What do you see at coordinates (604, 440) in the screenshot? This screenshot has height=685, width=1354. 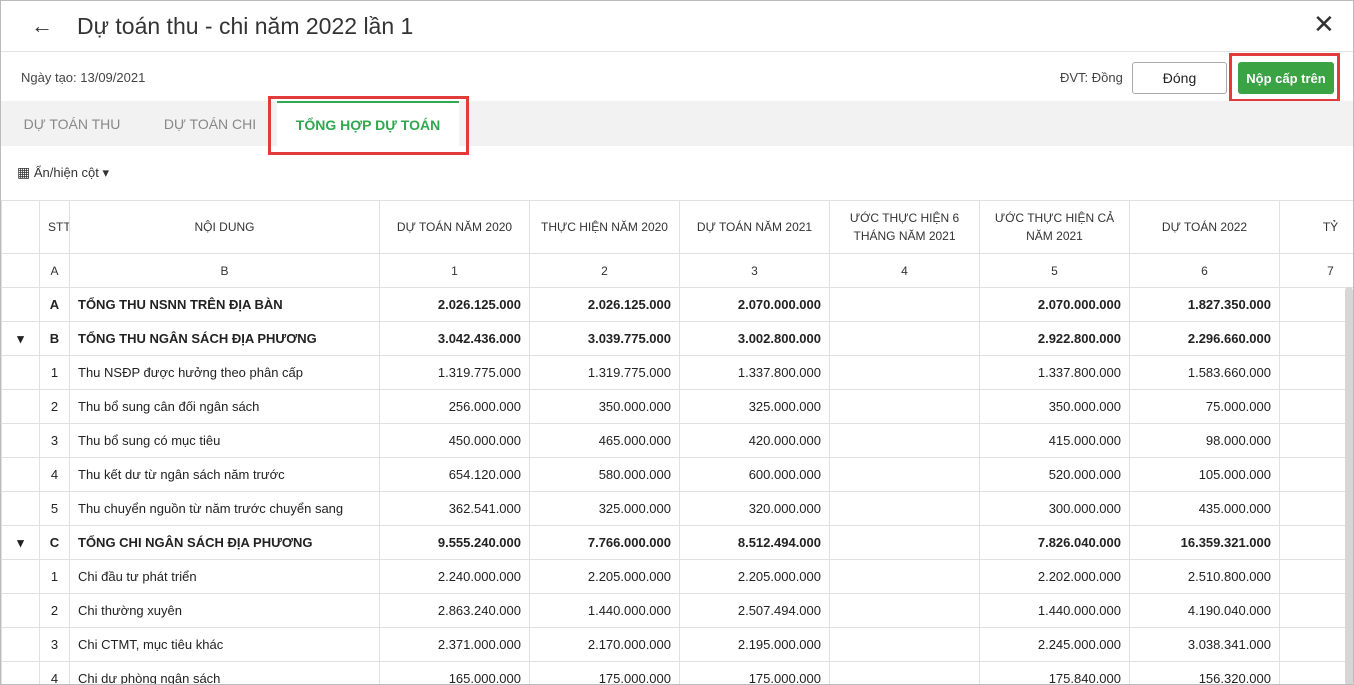 I see `table-cell: 465.000.000` at bounding box center [604, 440].